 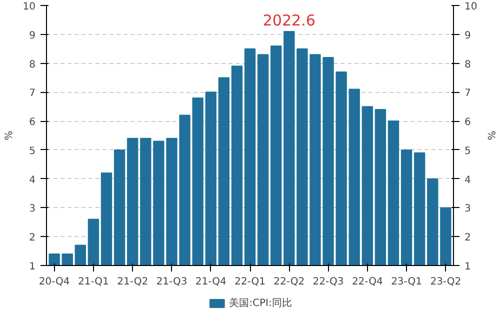 I want to click on x-tick-label: 23-Q2, so click(x=446, y=282).